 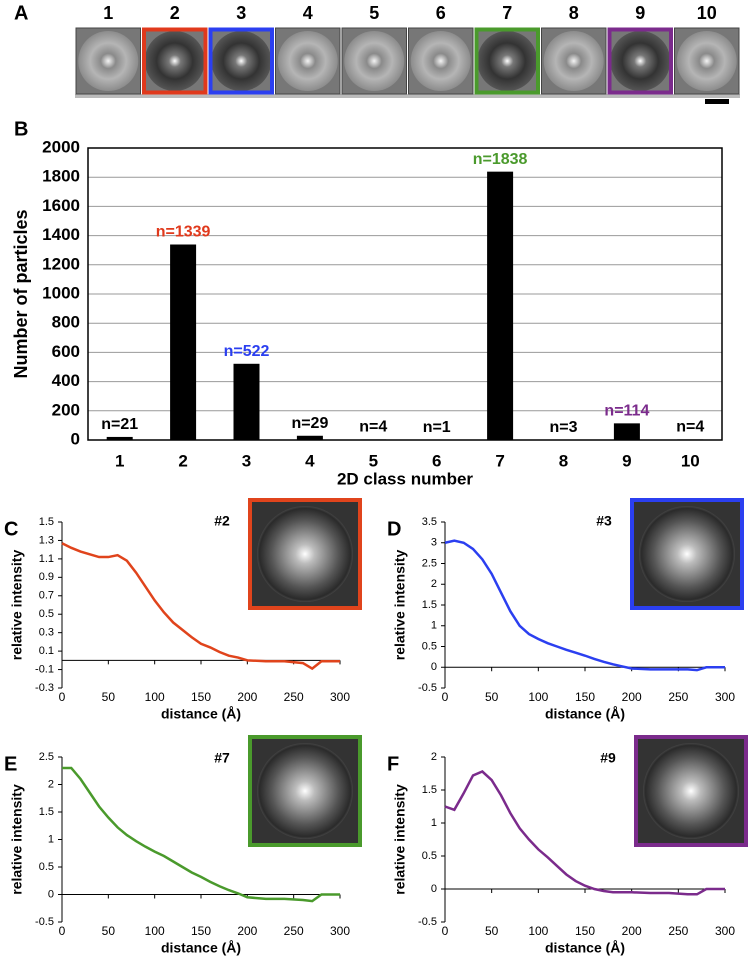 I want to click on scale-bar, so click(x=717, y=101).